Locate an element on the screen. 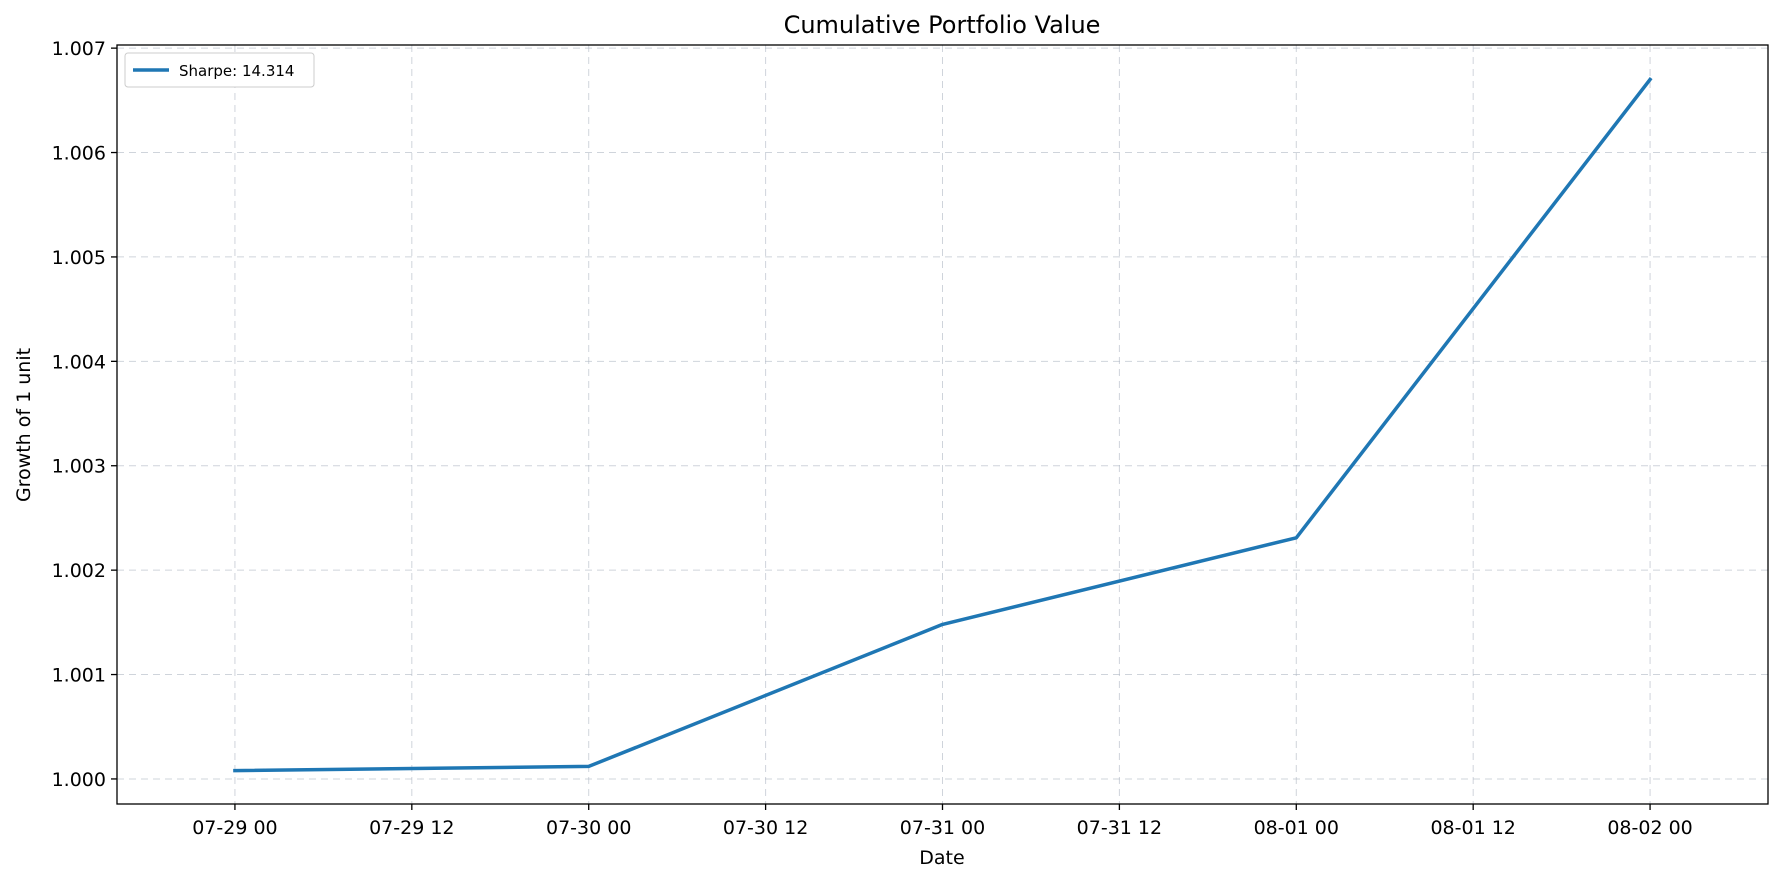 The image size is (1783, 882). x-tick-label: 07-31 12 is located at coordinates (1119, 828).